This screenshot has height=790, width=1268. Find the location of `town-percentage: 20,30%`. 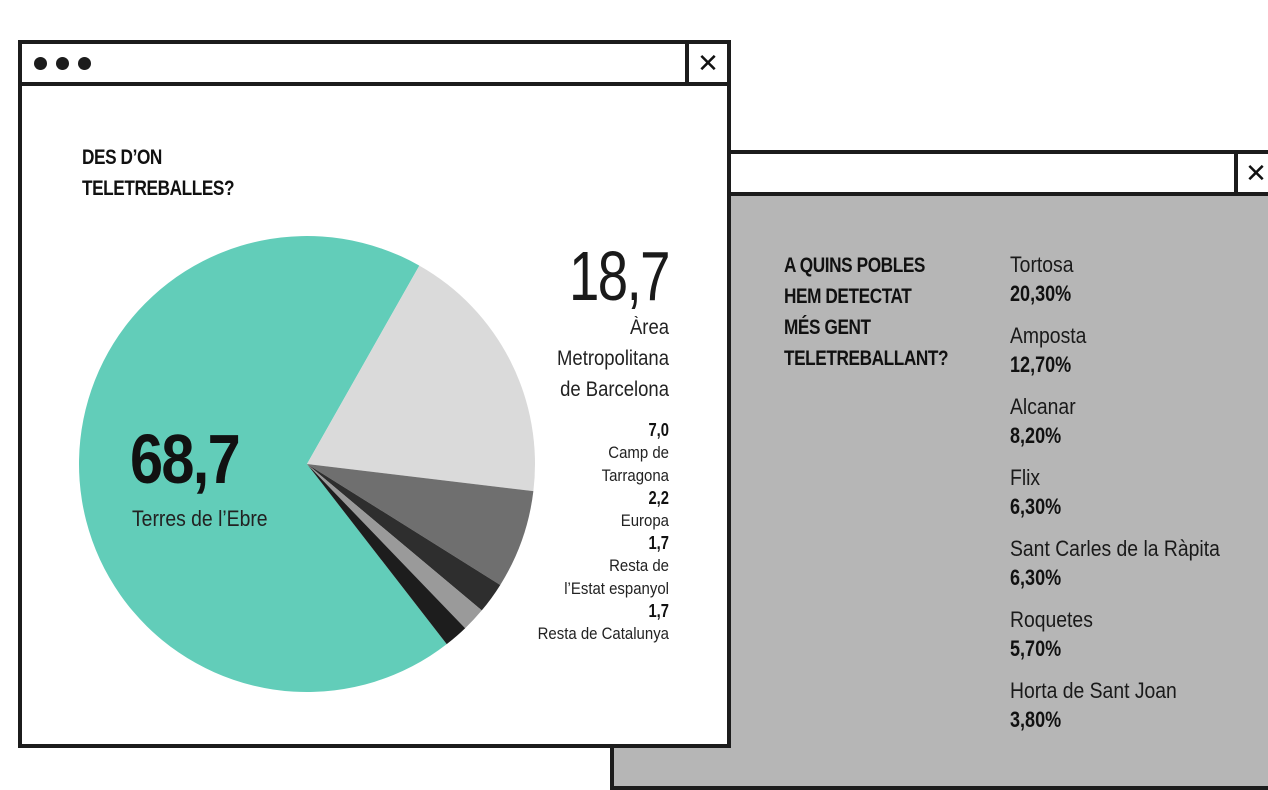

town-percentage: 20,30% is located at coordinates (1041, 293).